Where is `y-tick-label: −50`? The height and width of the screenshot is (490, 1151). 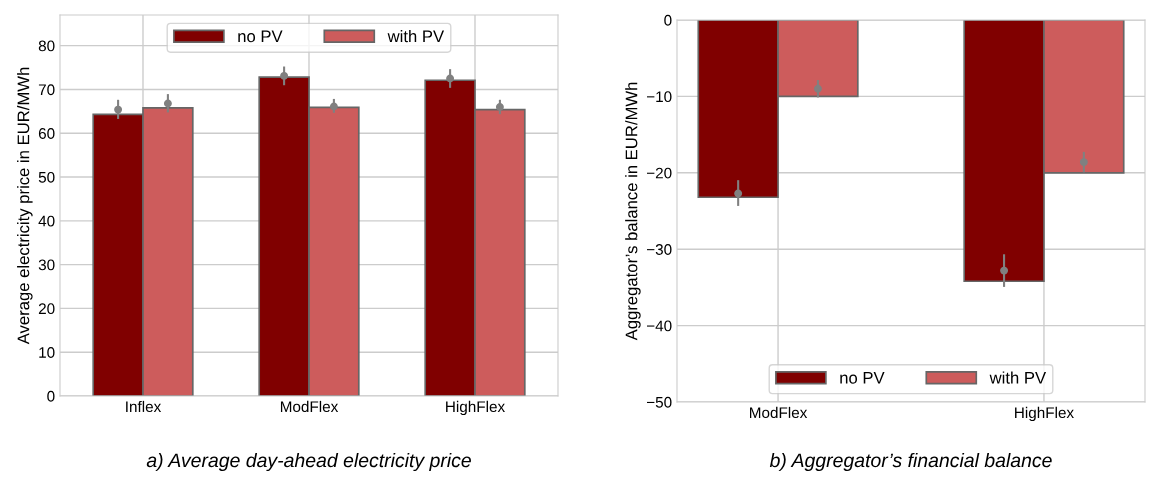 y-tick-label: −50 is located at coordinates (659, 402).